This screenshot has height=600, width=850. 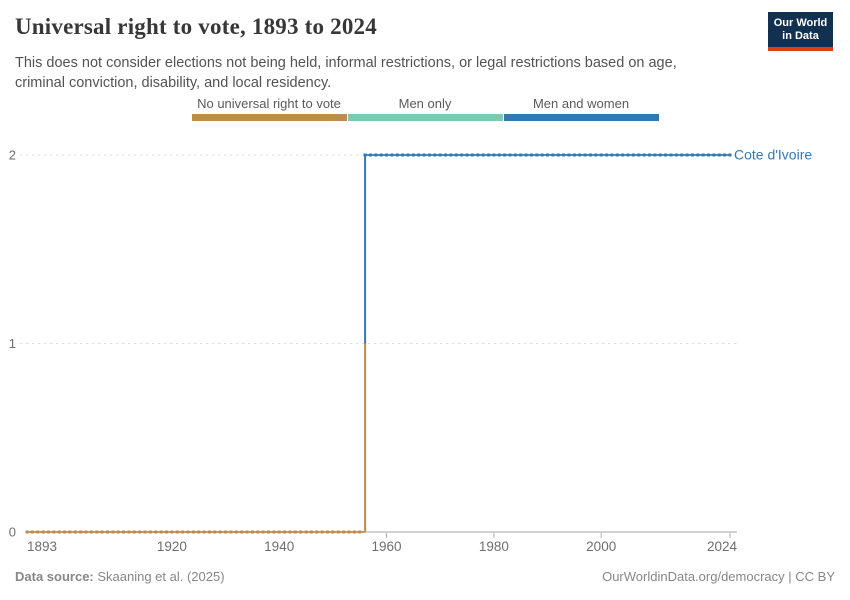 What do you see at coordinates (800, 35) in the screenshot?
I see `logo-line-2: in Data` at bounding box center [800, 35].